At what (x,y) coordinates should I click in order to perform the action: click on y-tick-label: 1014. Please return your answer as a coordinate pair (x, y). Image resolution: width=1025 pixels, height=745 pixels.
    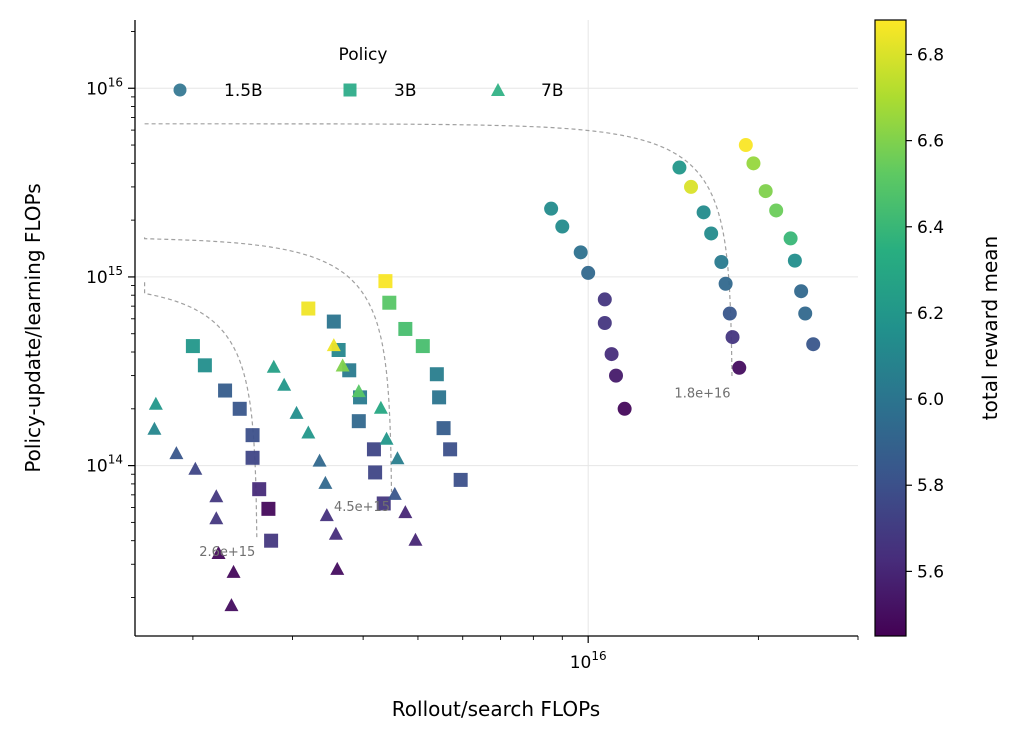
    Looking at the image, I should click on (104, 465).